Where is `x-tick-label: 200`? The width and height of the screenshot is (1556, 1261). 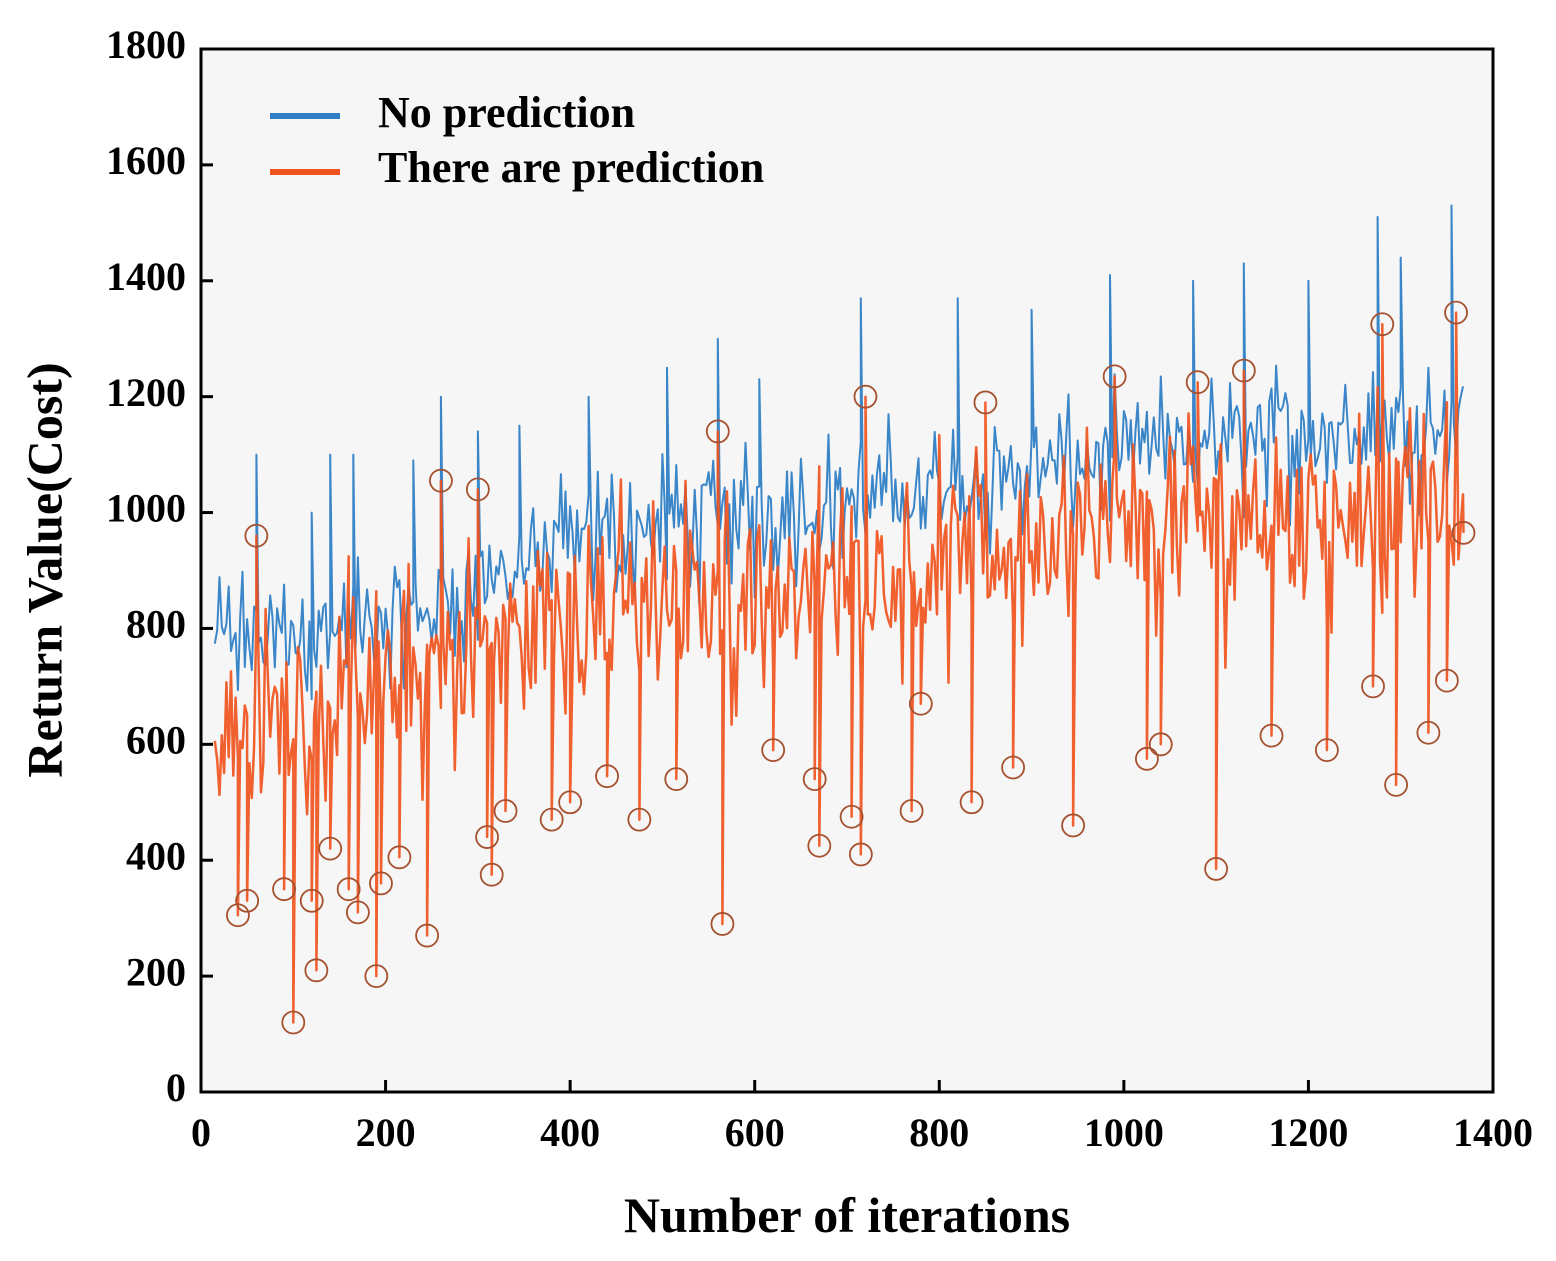
x-tick-label: 200 is located at coordinates (386, 1132).